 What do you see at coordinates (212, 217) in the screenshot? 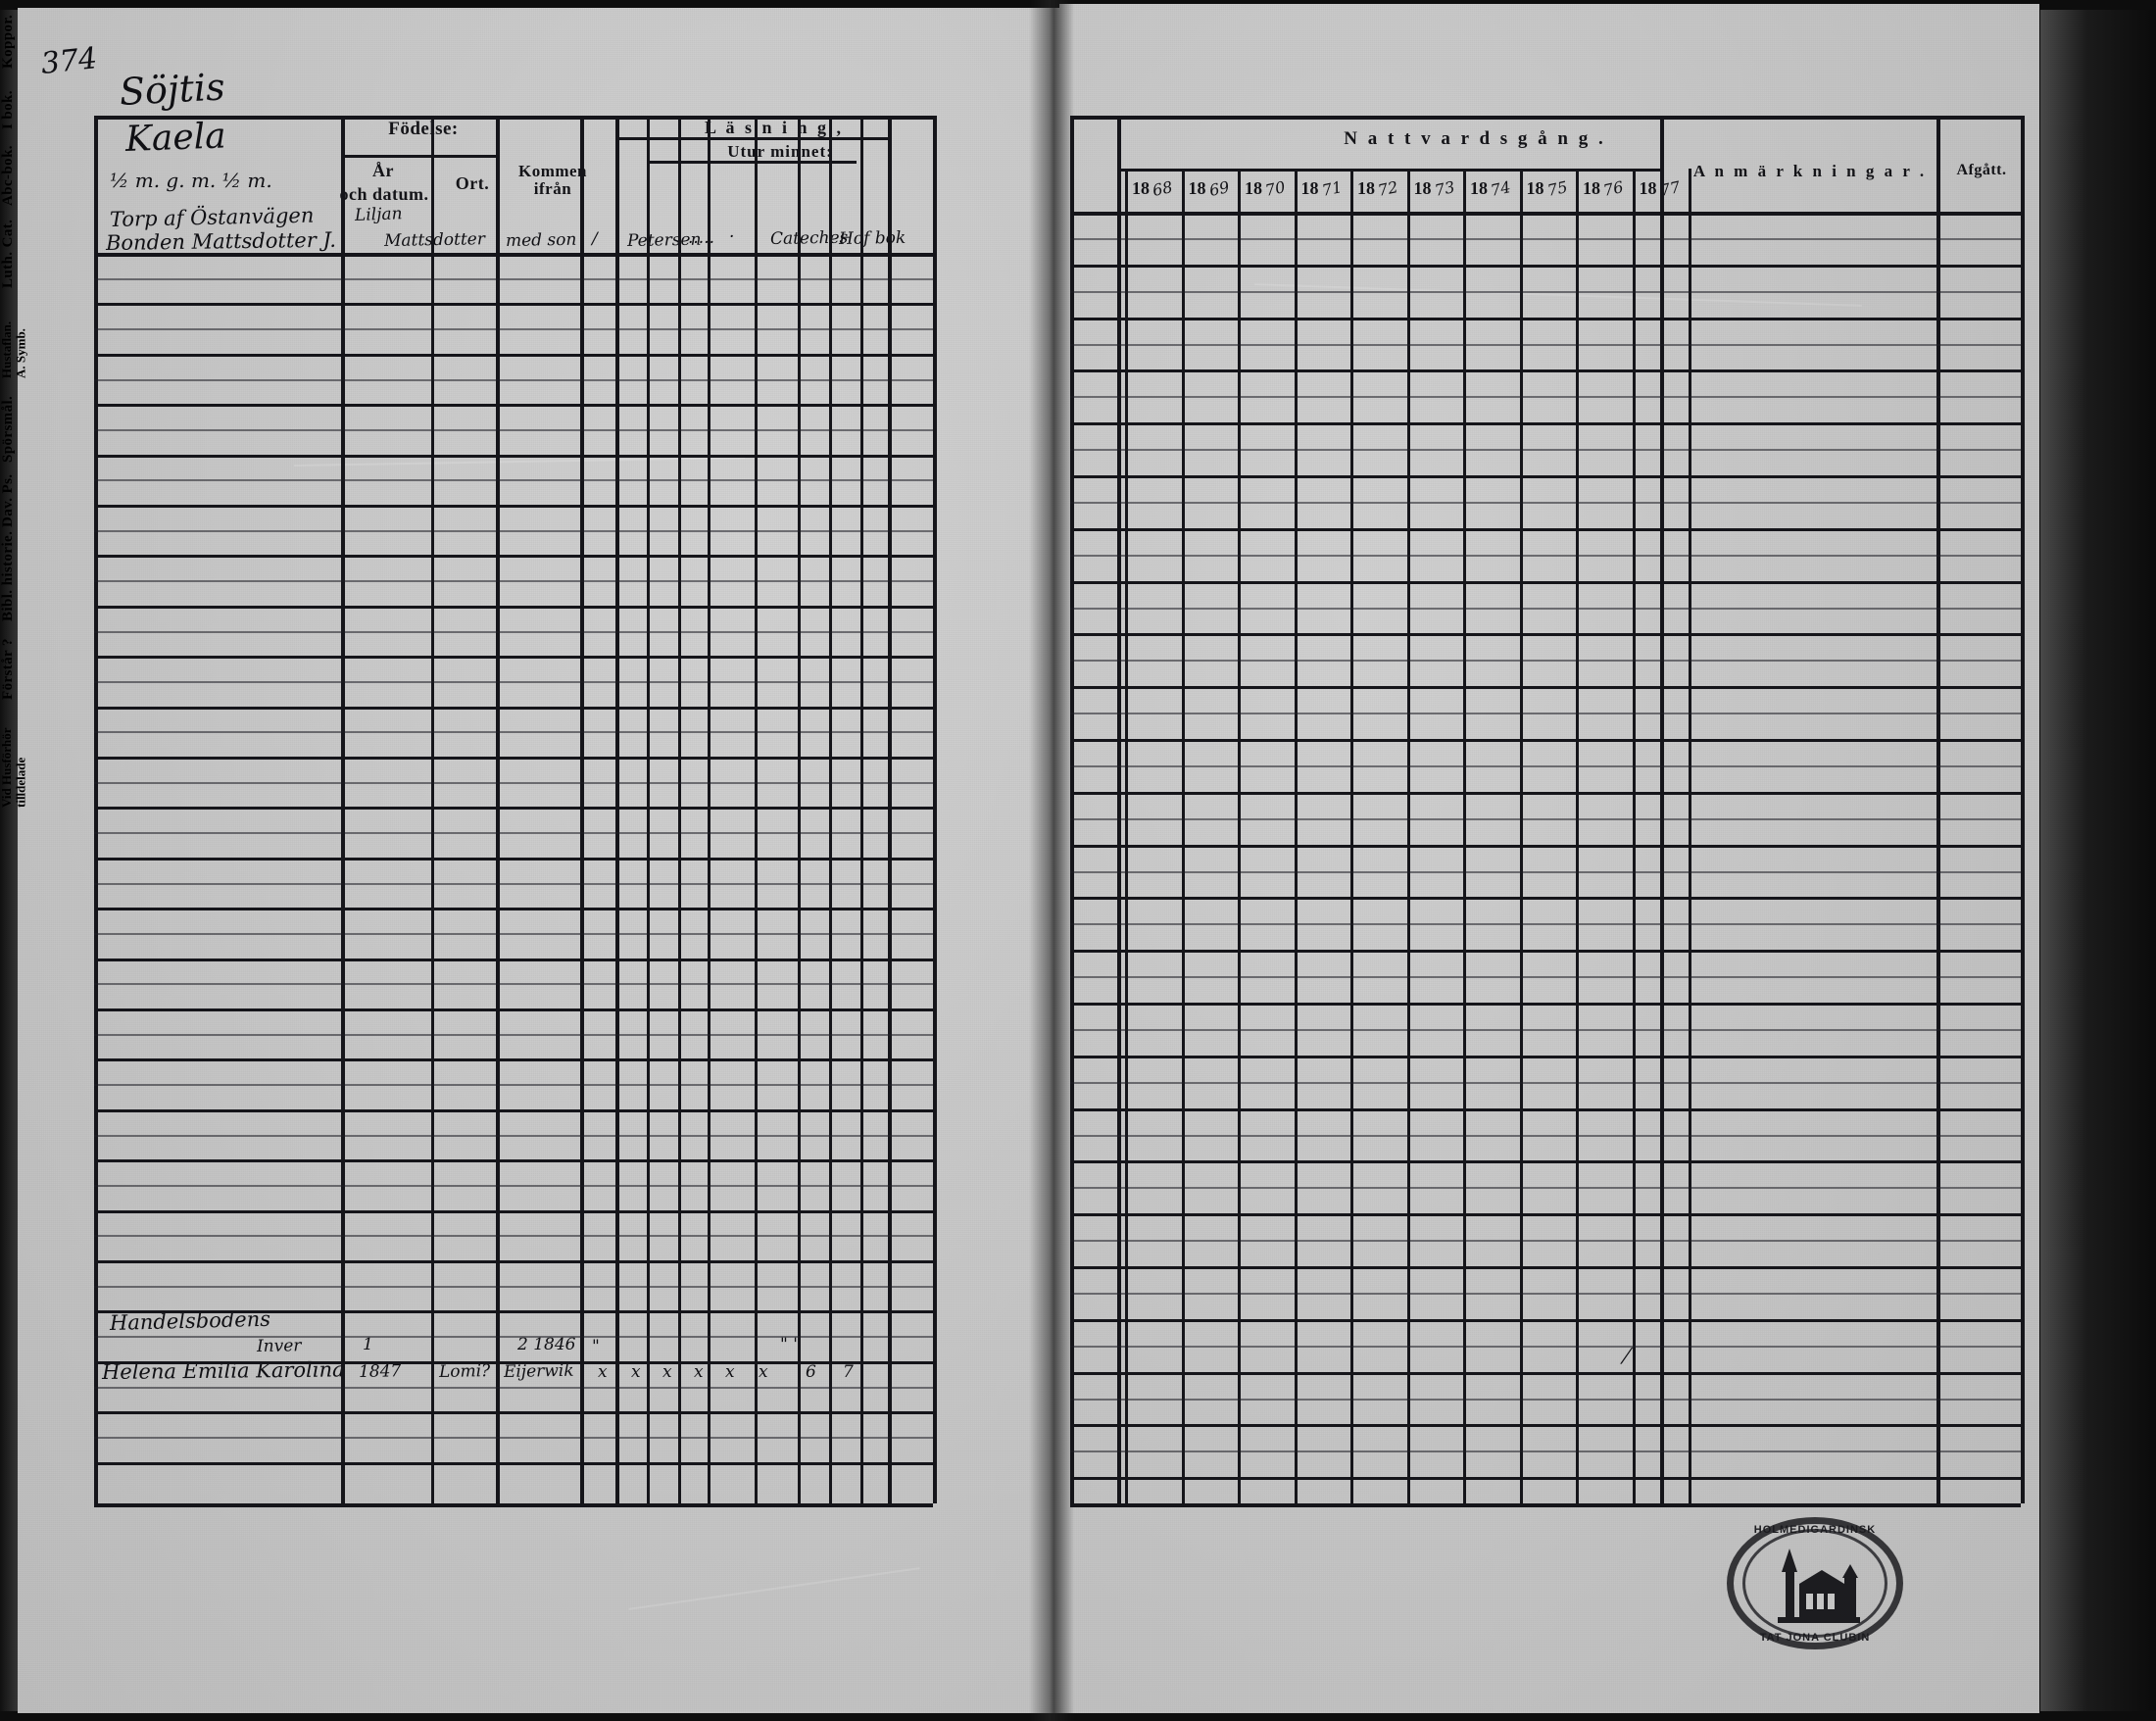
I see `entry-top-line1: Torp af Östanvägen` at bounding box center [212, 217].